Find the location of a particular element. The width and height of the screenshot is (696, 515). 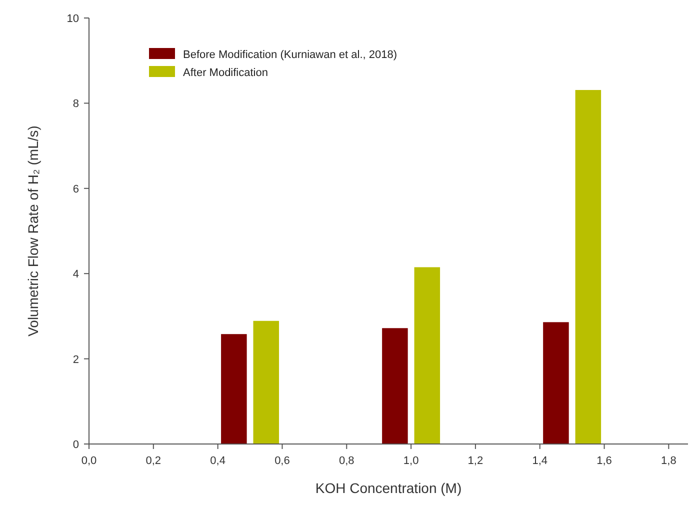

y-axis-title: Volumetric Flow Rate of H₂ (mL/s) is located at coordinates (33, 231).